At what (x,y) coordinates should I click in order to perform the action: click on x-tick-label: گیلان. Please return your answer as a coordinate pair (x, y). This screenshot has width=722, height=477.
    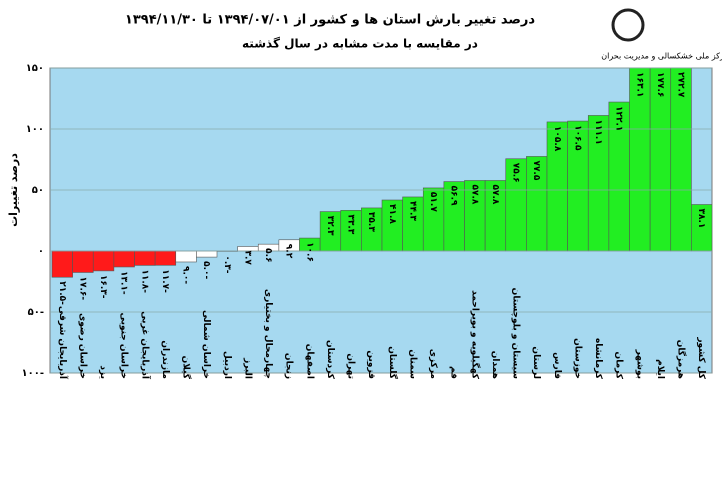
    Looking at the image, I should click on (187, 368).